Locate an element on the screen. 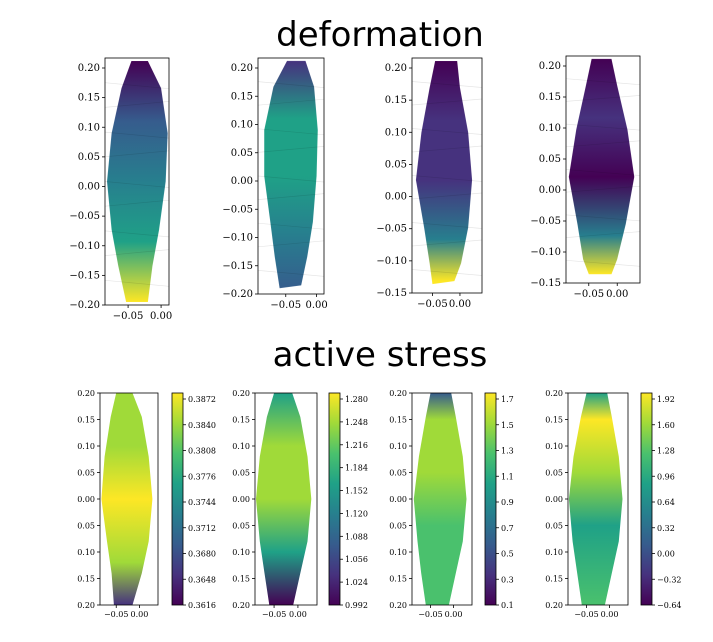 The image size is (713, 642). section-title-active-stress: active stress is located at coordinates (380, 355).